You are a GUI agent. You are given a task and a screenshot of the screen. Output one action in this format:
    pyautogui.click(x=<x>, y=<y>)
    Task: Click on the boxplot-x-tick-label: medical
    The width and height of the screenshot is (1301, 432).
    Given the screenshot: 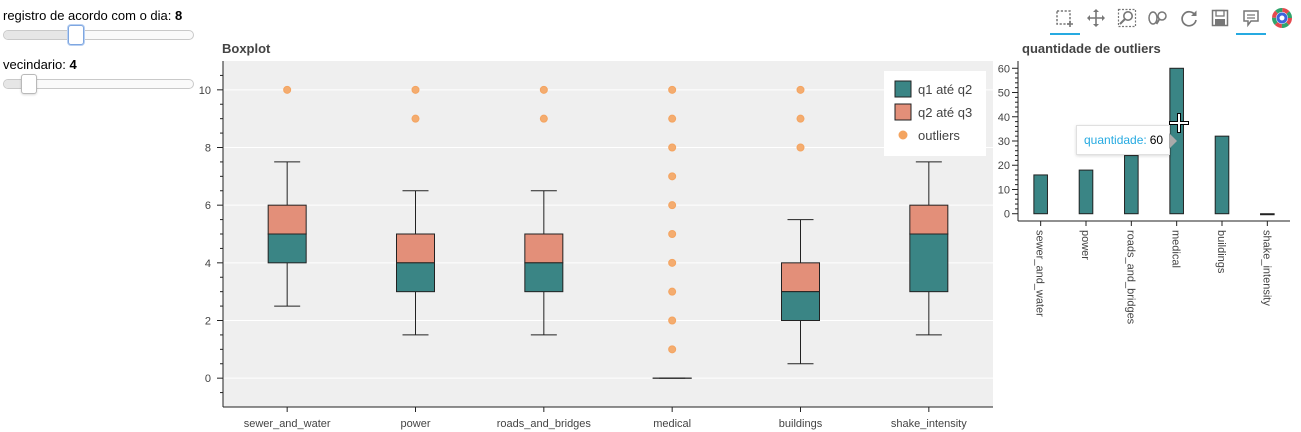 What is the action you would take?
    pyautogui.click(x=672, y=424)
    